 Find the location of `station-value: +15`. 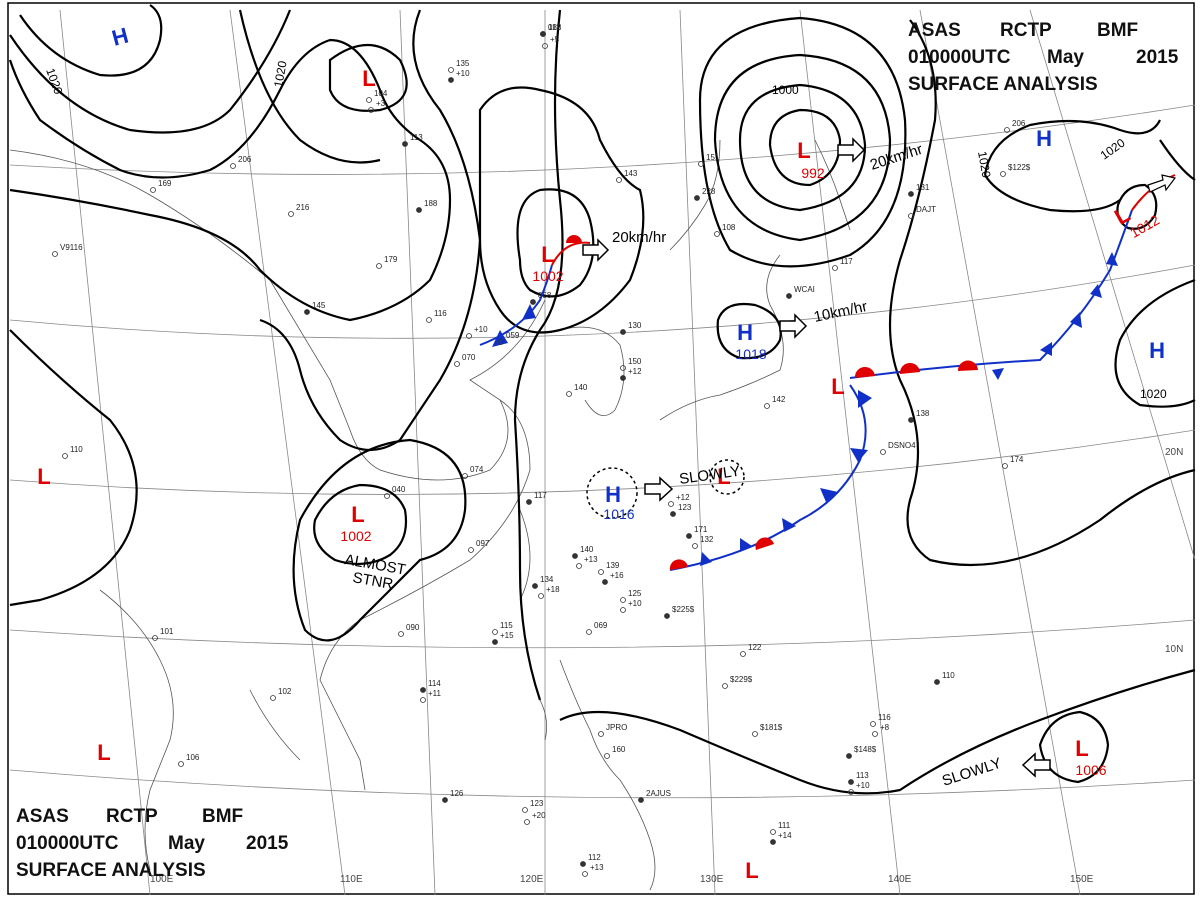

station-value: +15 is located at coordinates (507, 635).